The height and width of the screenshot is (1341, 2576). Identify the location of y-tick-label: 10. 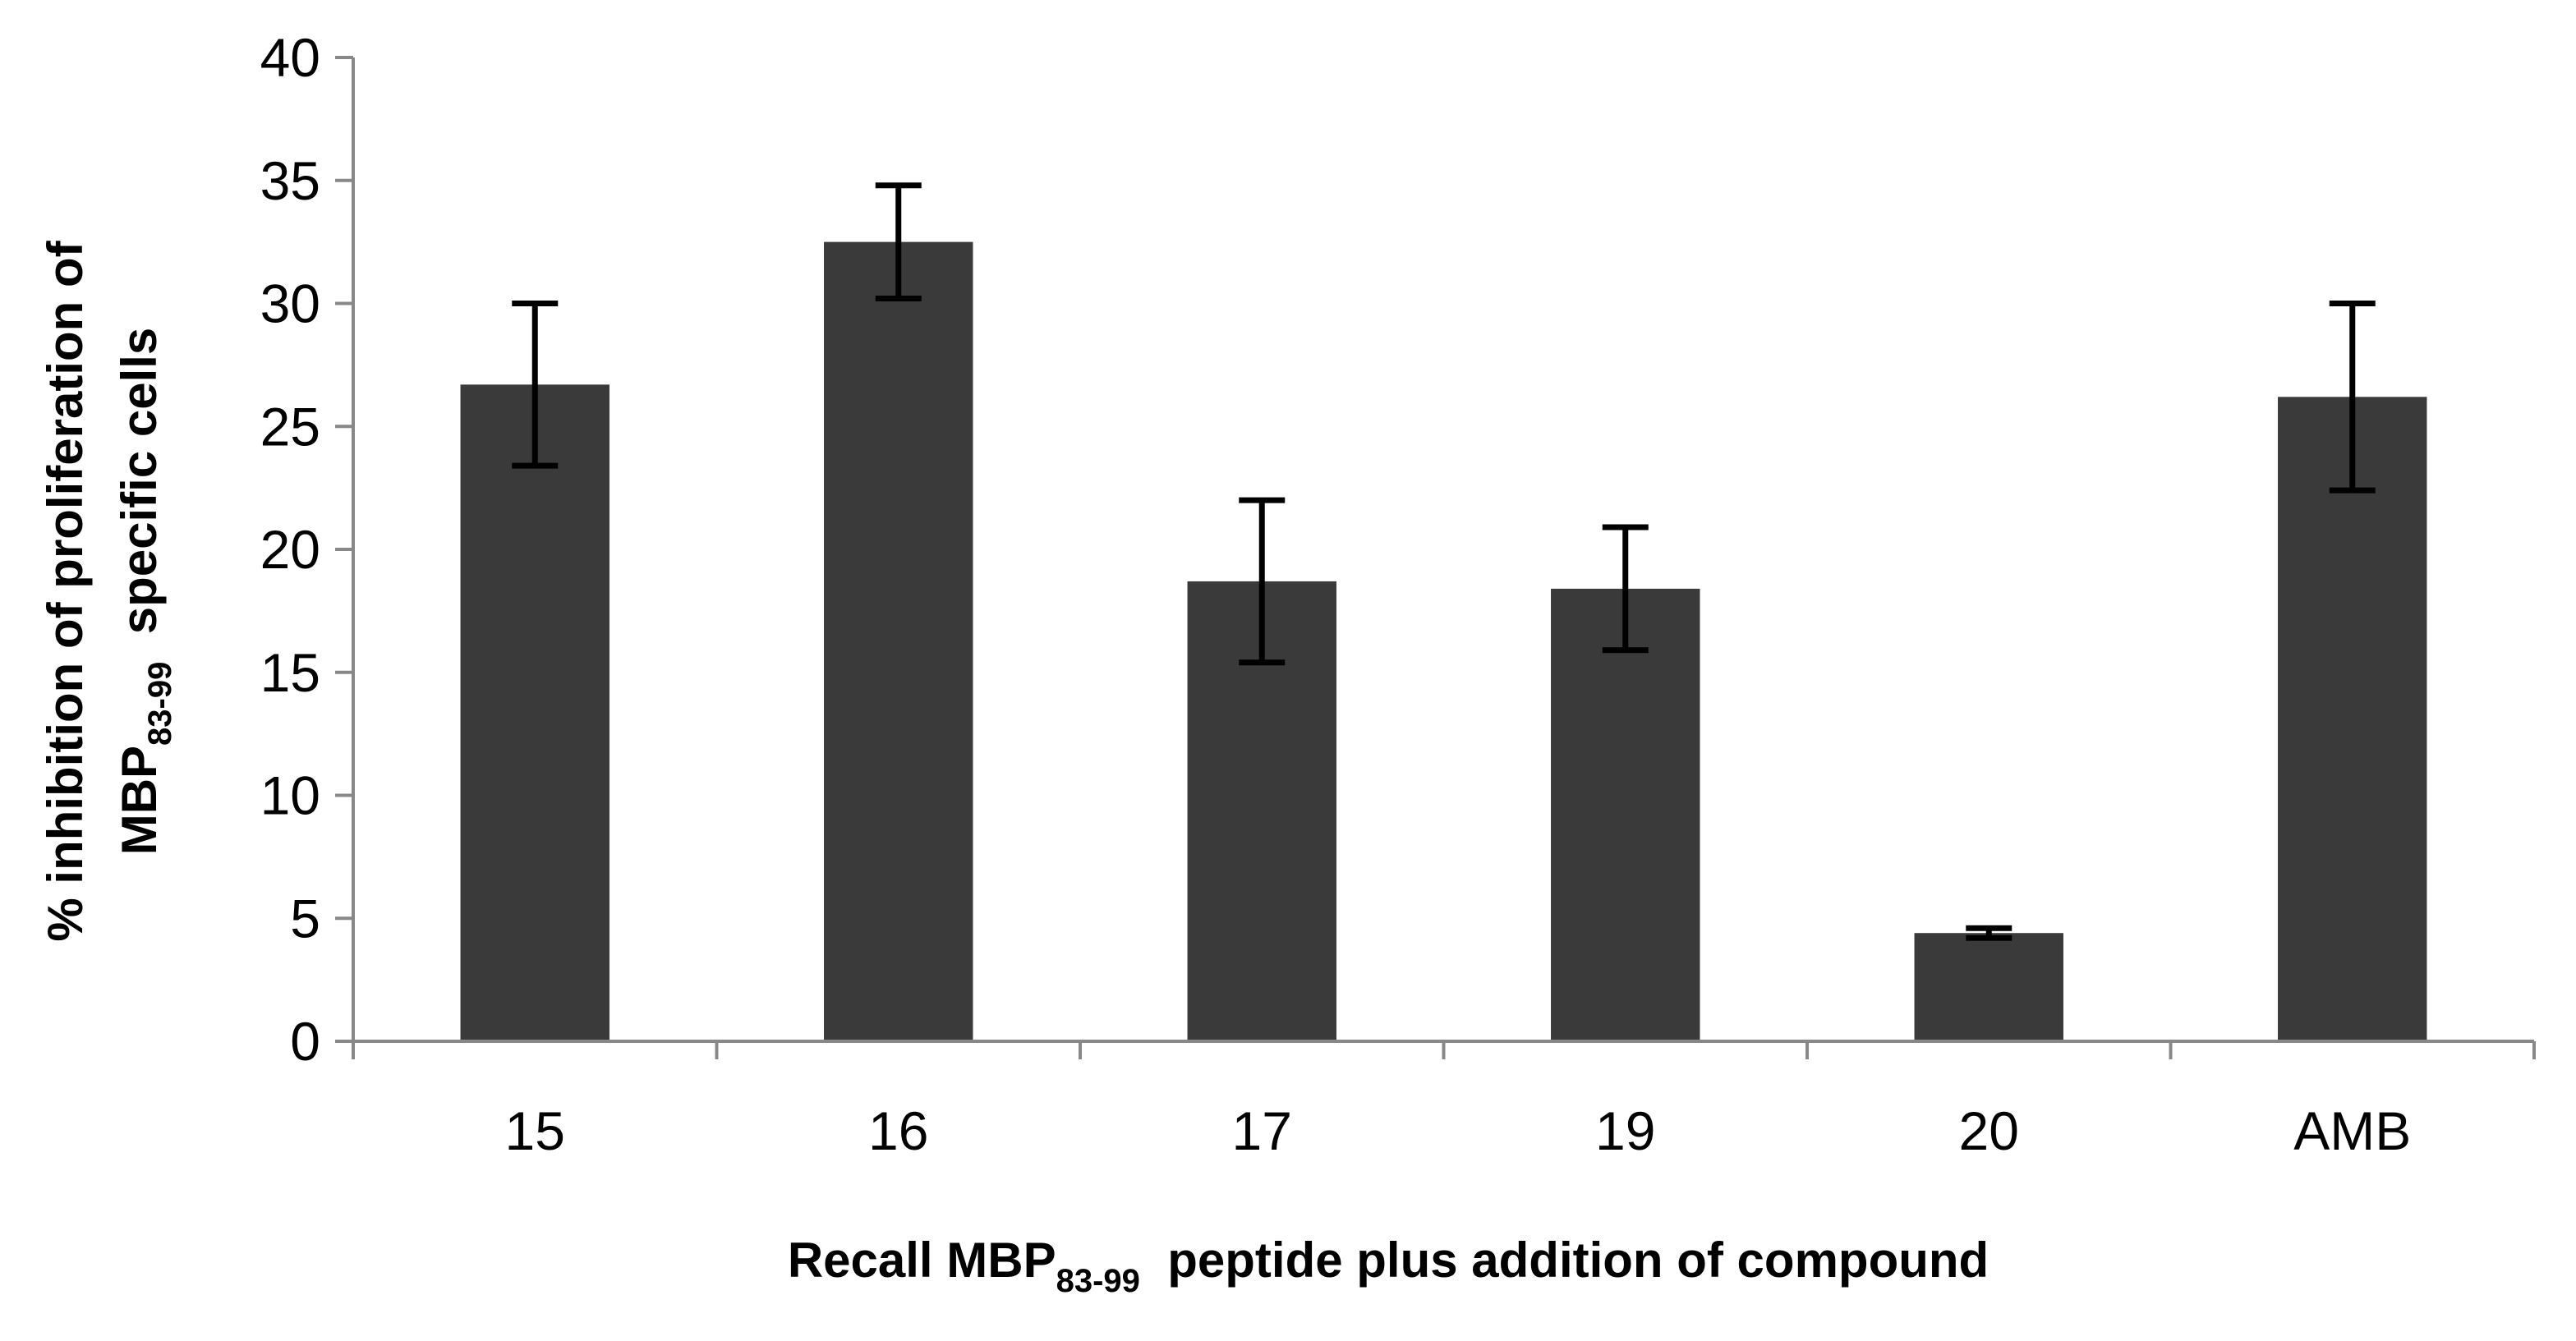
(290, 795).